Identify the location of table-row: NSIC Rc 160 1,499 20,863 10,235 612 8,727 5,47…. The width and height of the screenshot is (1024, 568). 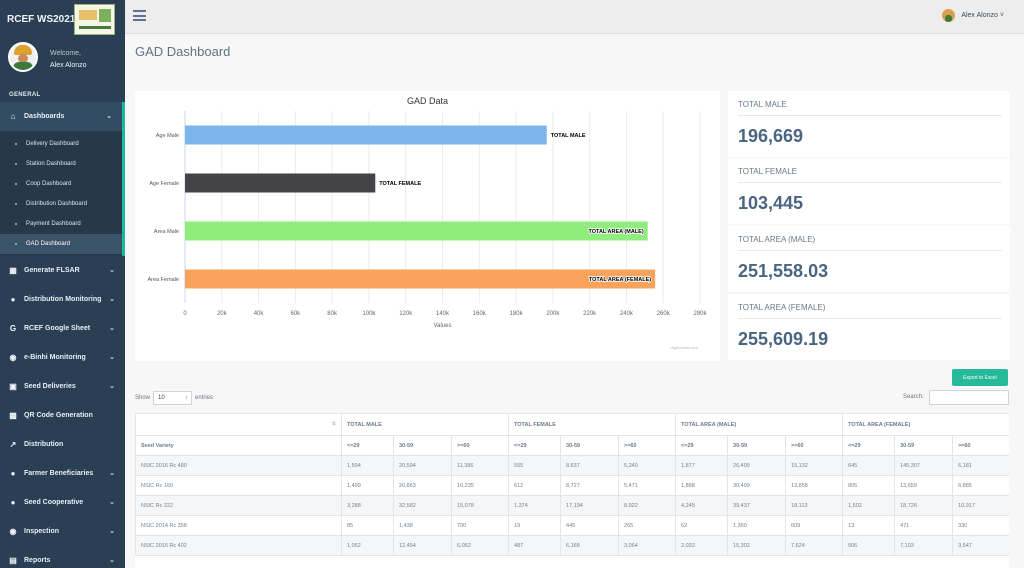
(572, 485).